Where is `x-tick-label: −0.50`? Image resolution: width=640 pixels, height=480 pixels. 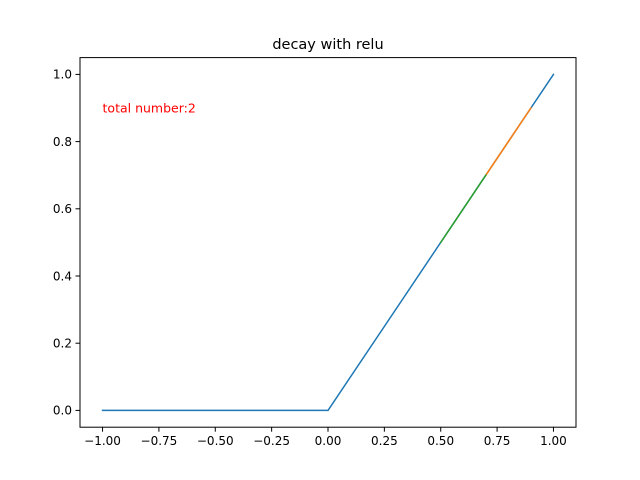
x-tick-label: −0.50 is located at coordinates (215, 441).